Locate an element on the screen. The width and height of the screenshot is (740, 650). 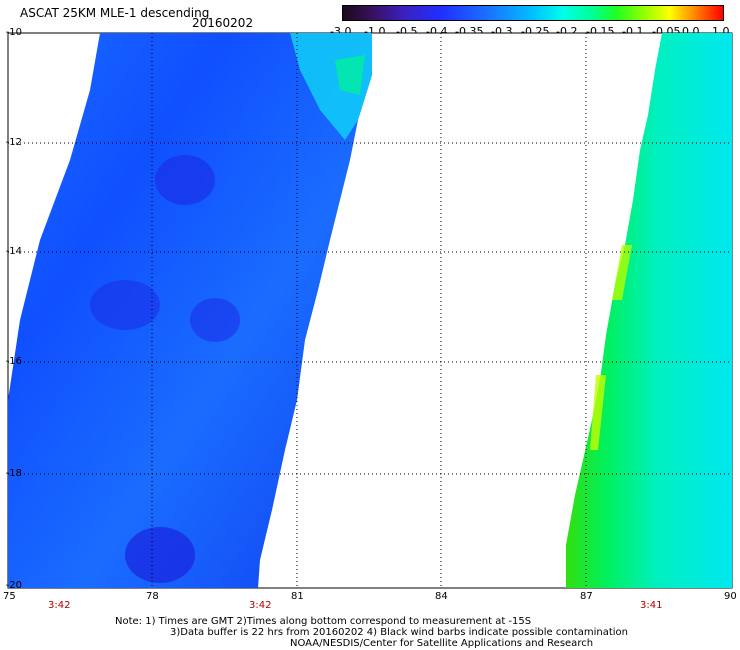
lon-label: 75 is located at coordinates (9, 596).